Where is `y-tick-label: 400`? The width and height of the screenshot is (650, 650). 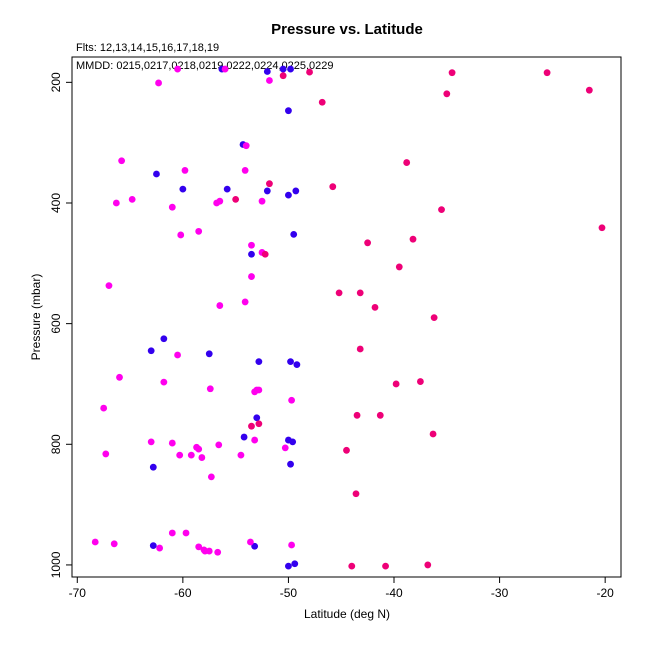 y-tick-label: 400 is located at coordinates (56, 203).